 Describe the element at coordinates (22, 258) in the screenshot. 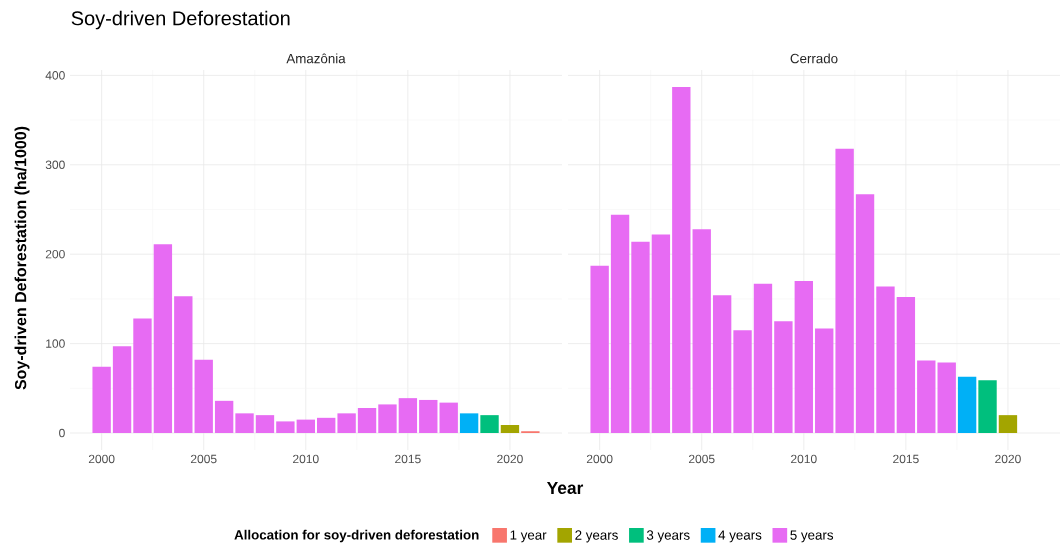

I see `y-axis-title: Soy-driven Deforestation (ha/1000)` at that location.